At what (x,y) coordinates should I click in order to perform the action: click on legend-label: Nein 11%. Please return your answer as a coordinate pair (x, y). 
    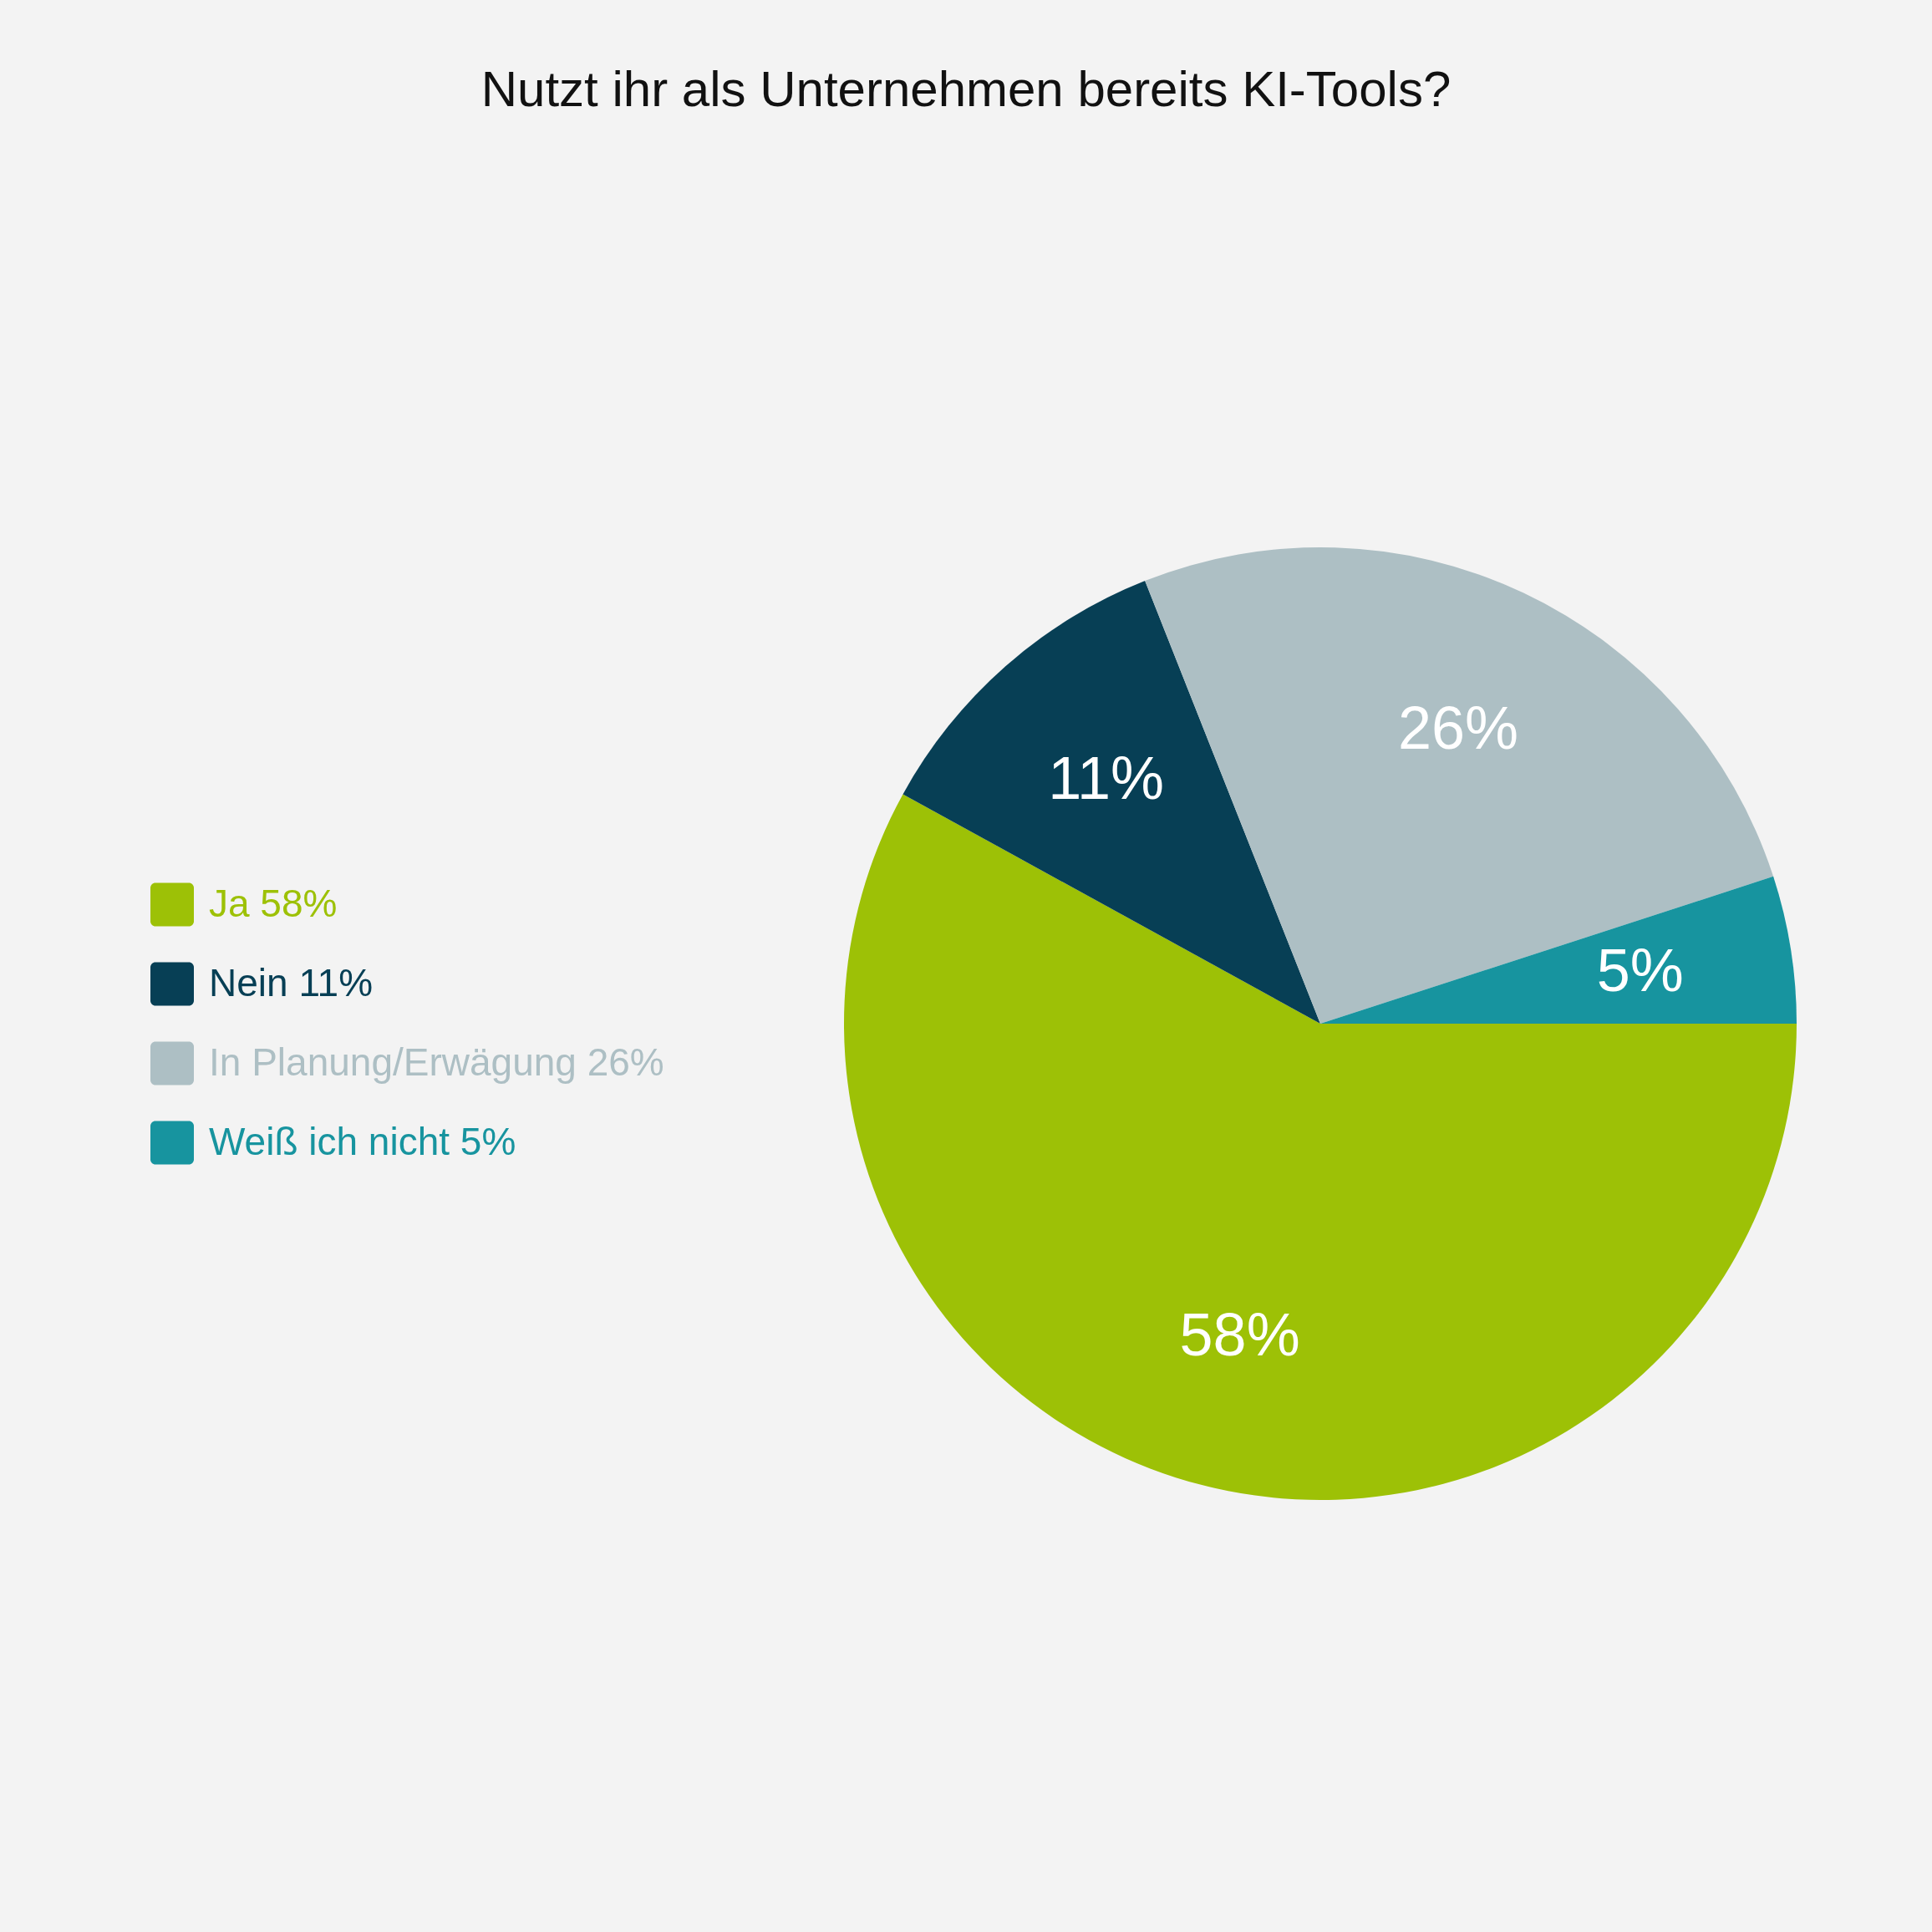
    Looking at the image, I should click on (291, 982).